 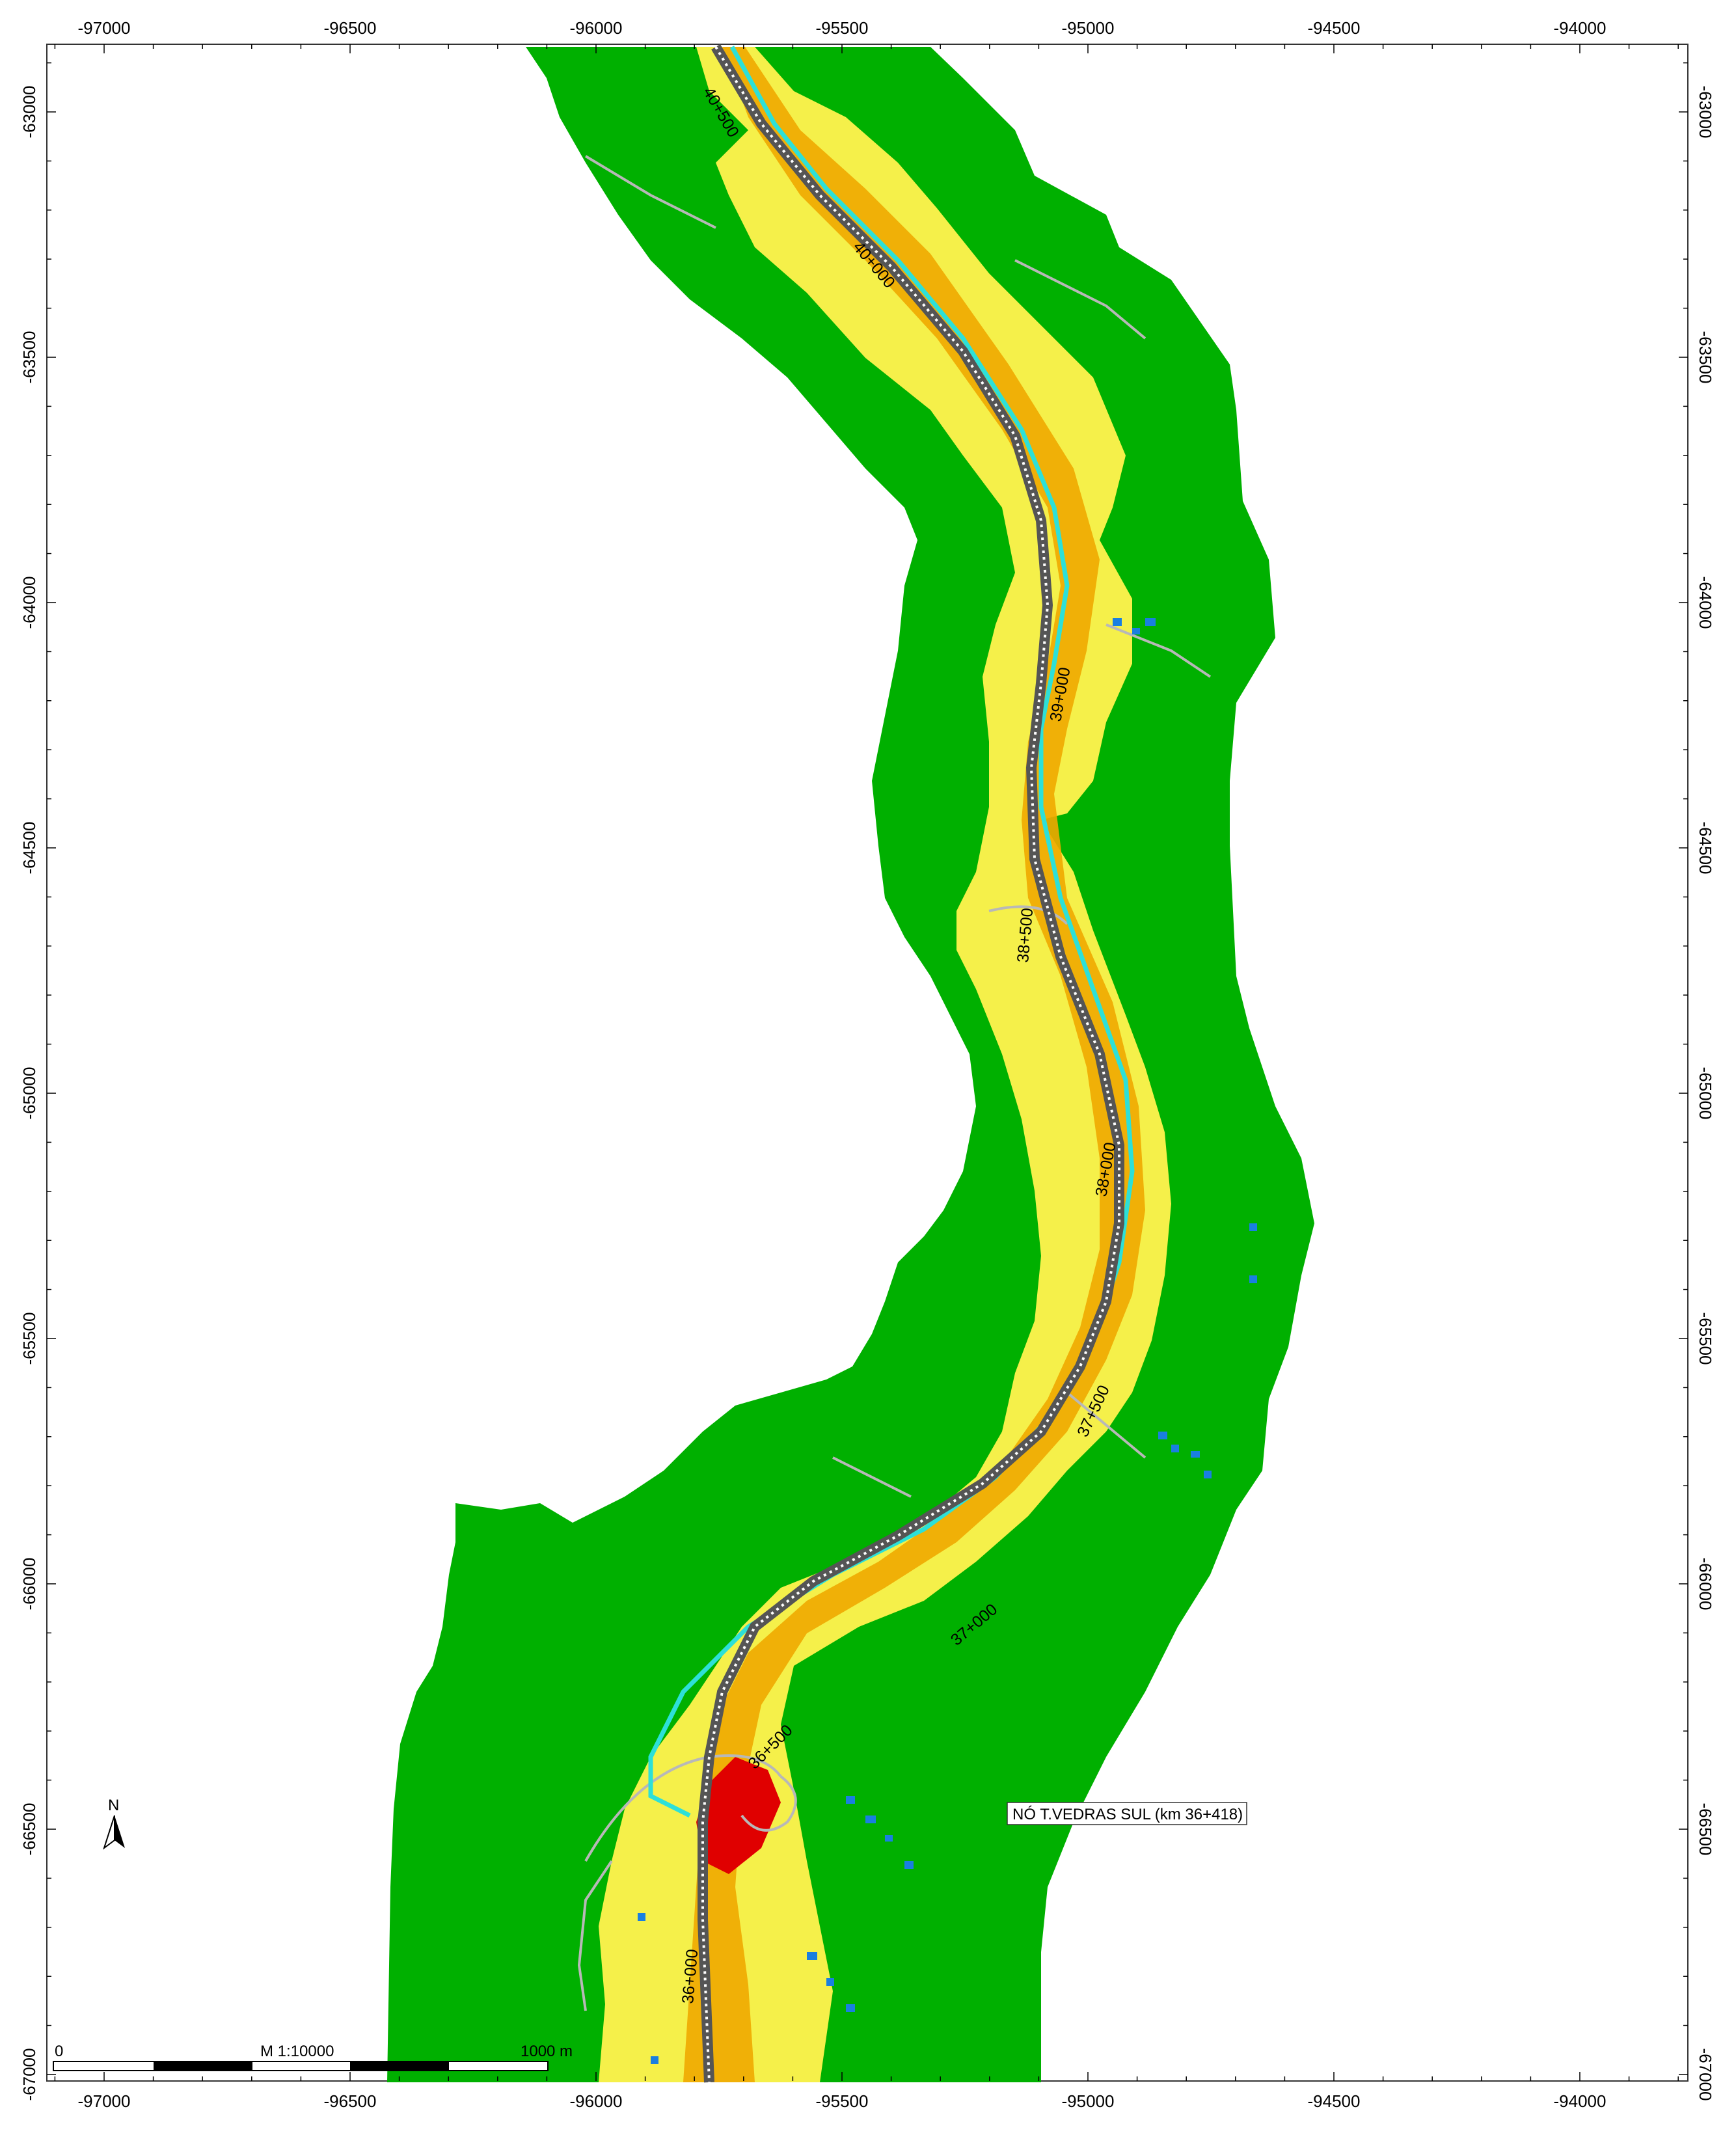 What do you see at coordinates (1705, 1338) in the screenshot?
I see `y-tick-label-right: -65500` at bounding box center [1705, 1338].